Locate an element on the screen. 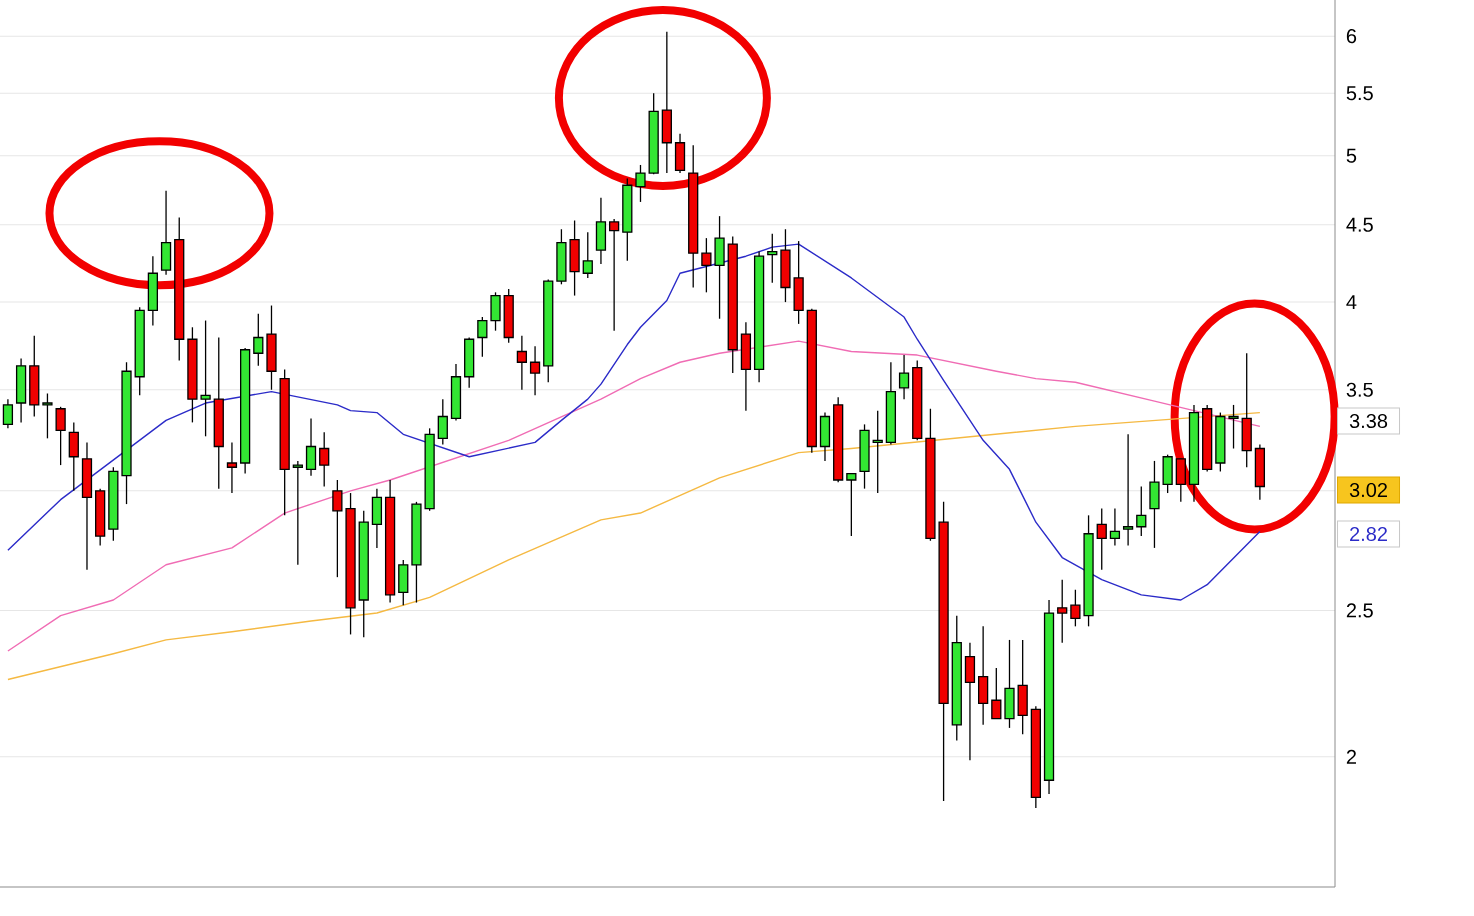  text: 3.38 is located at coordinates (1368, 421).